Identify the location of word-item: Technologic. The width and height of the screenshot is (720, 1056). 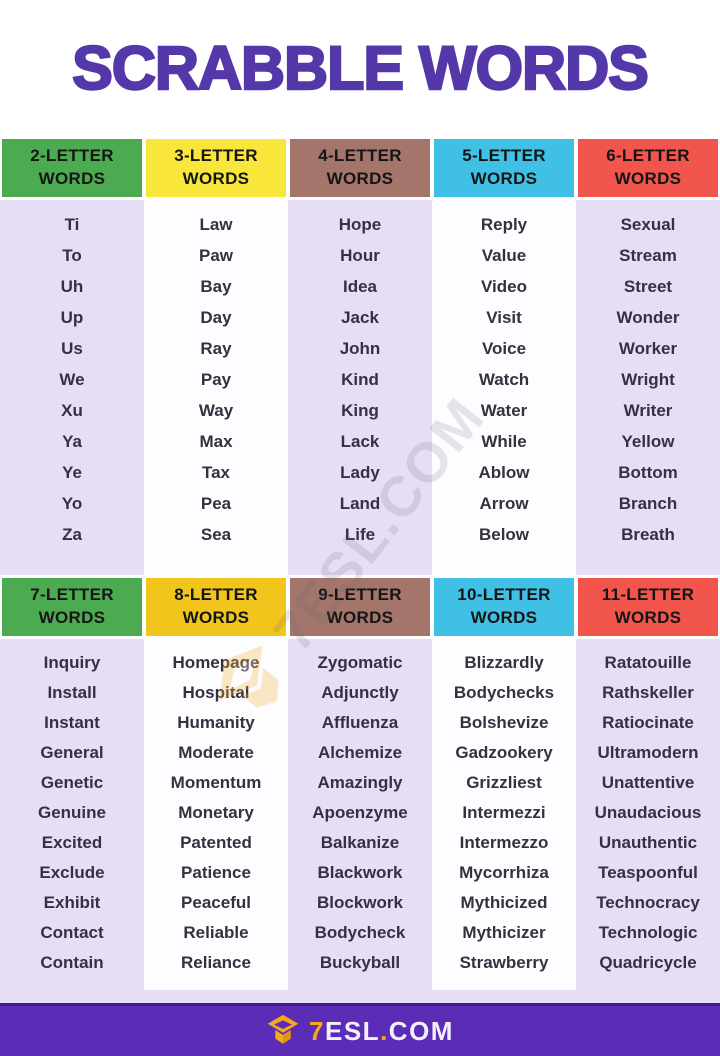
(648, 932).